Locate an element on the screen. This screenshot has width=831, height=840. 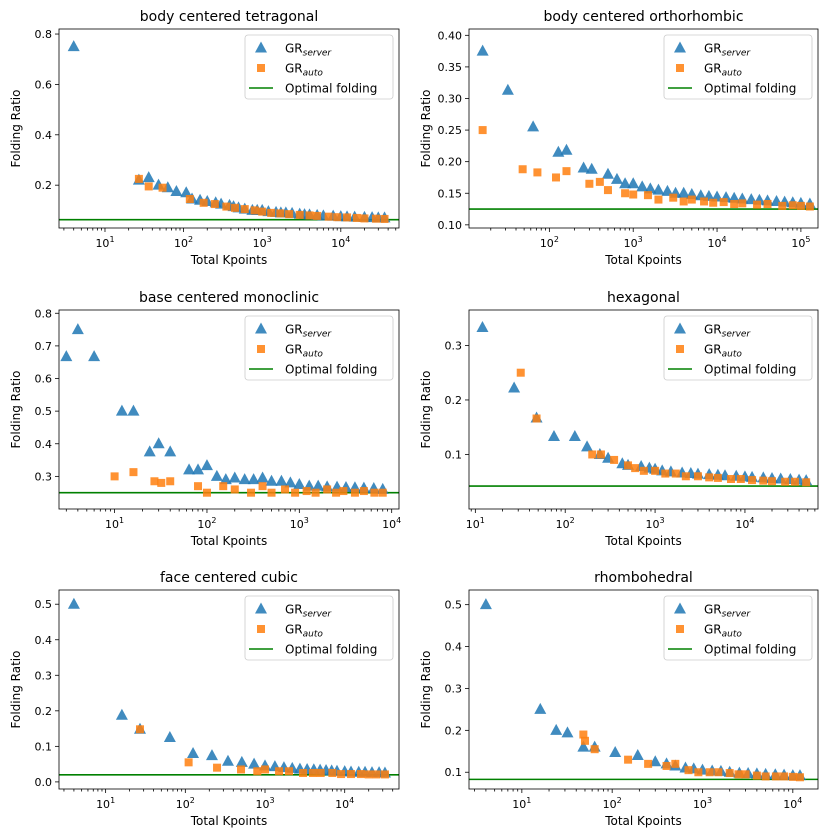
y-tick-label: 0.1 is located at coordinates (454, 454).